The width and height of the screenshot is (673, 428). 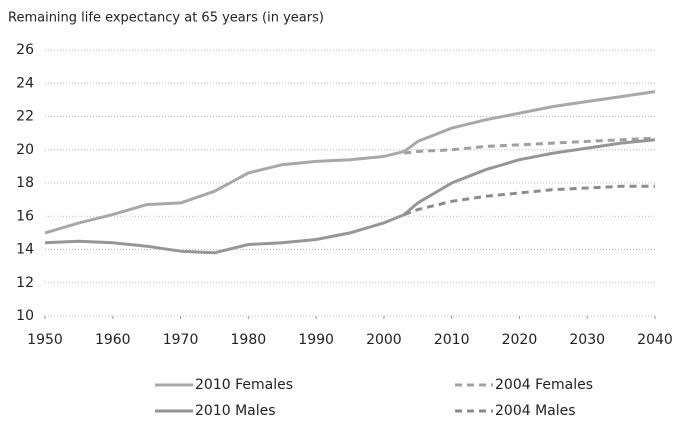 I want to click on y-tick-label: 14, so click(x=25, y=250).